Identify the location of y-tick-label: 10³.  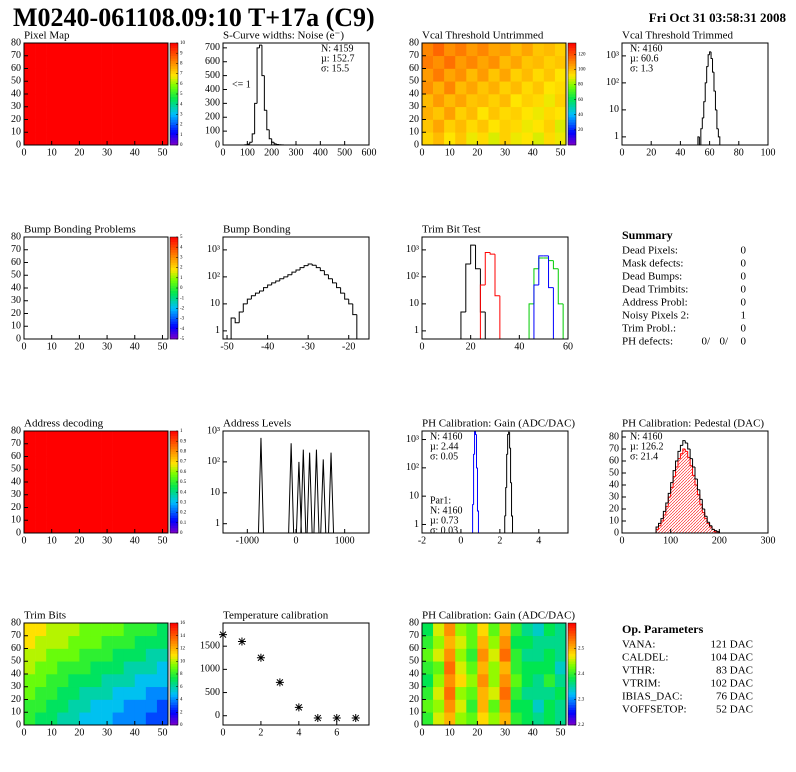
(412, 249).